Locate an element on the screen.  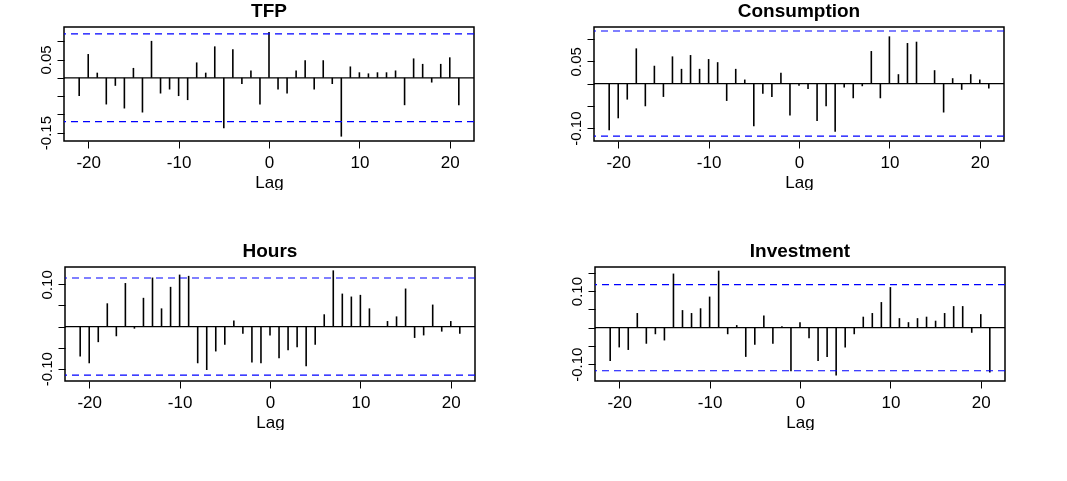
chart-title: TFP is located at coordinates (269, 10).